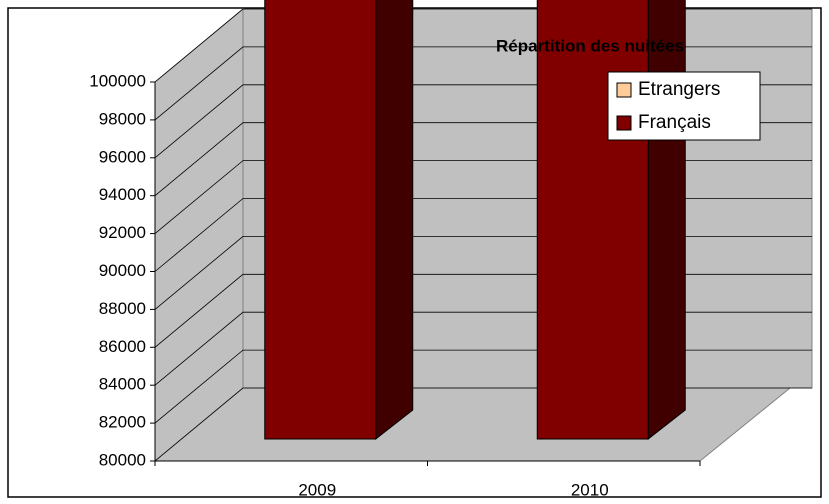 The width and height of the screenshot is (829, 504). What do you see at coordinates (122, 270) in the screenshot?
I see `y-tick-label: 90000` at bounding box center [122, 270].